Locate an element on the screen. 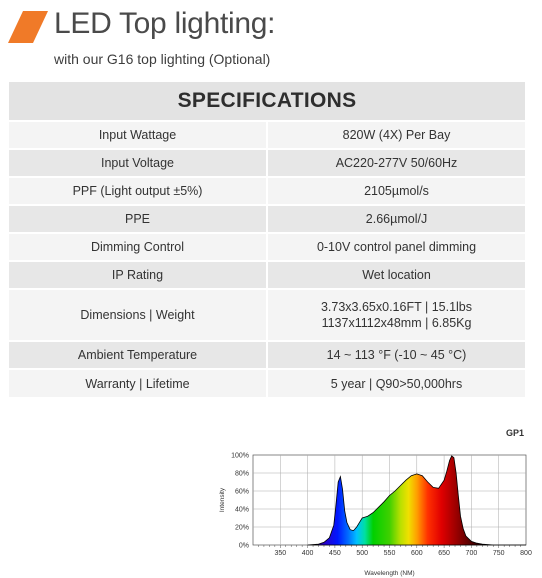 The width and height of the screenshot is (542, 578). spec-label: Input Wattage is located at coordinates (138, 134).